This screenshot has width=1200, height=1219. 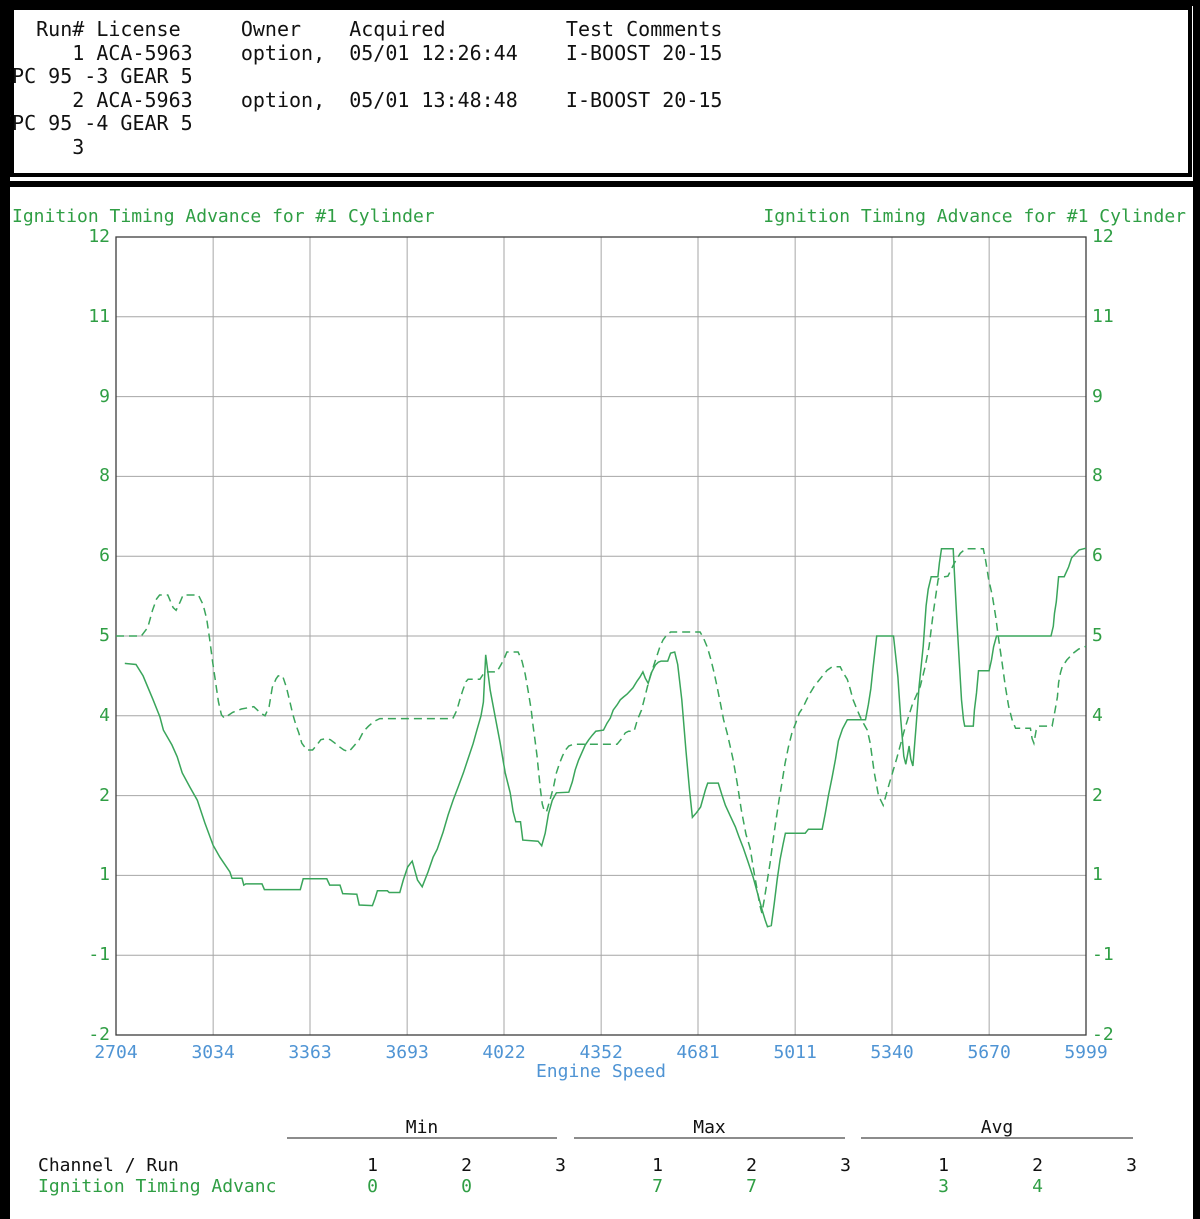 I want to click on panel-separator, so click(x=600, y=184).